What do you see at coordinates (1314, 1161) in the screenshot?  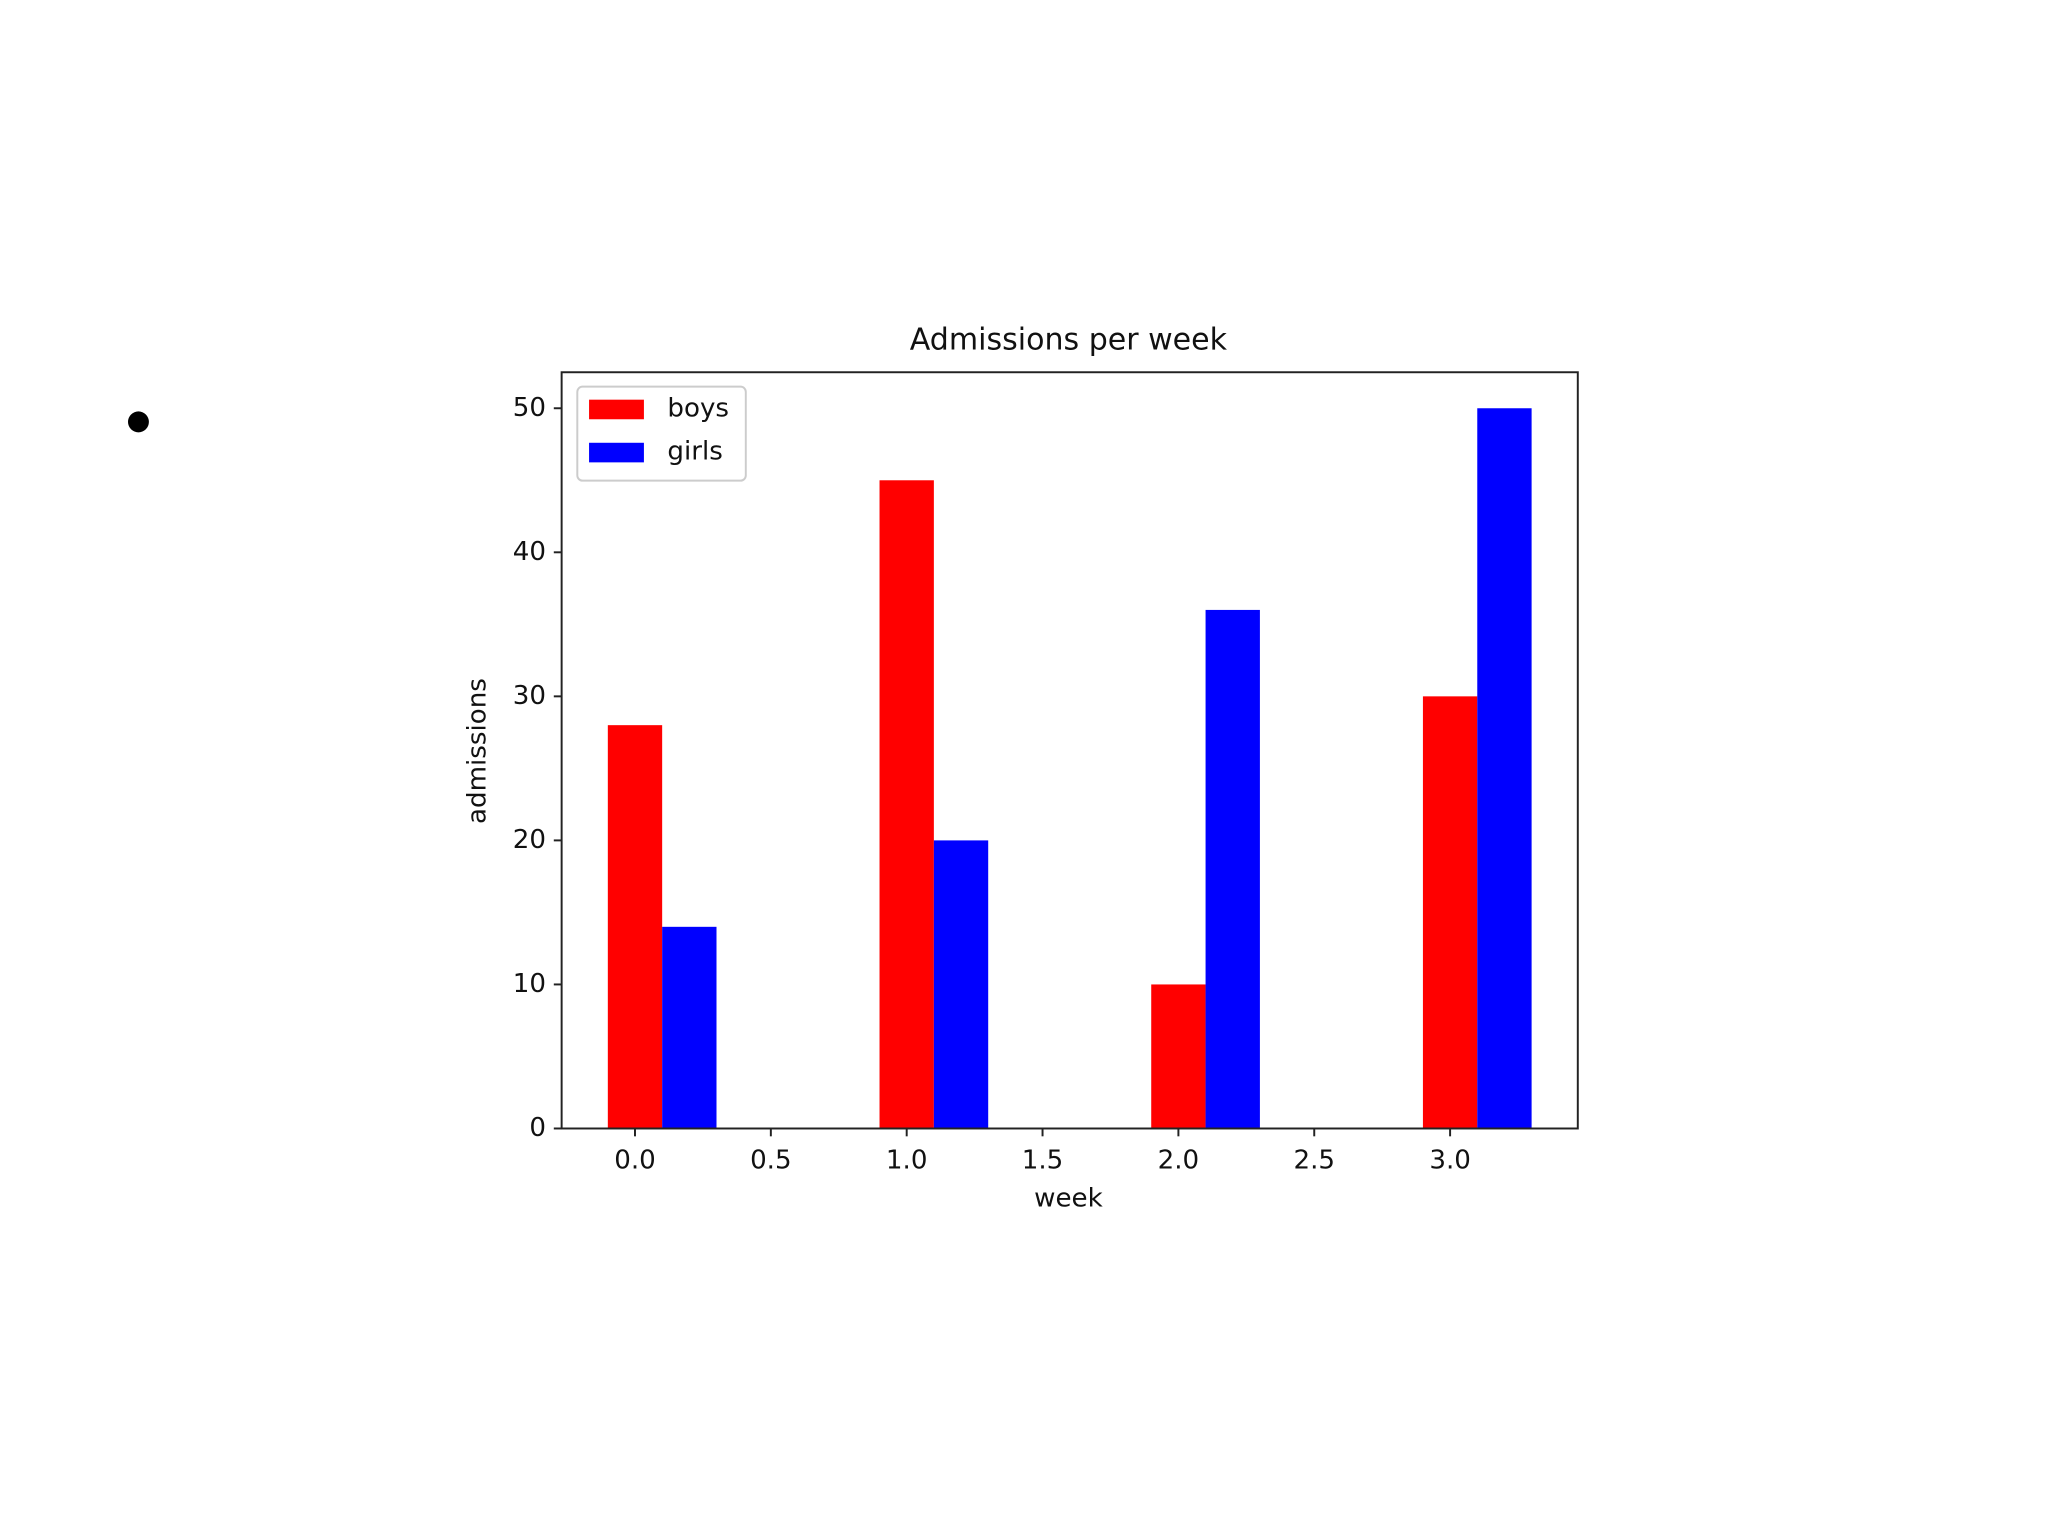 I see `x-tick-label: 2.5` at bounding box center [1314, 1161].